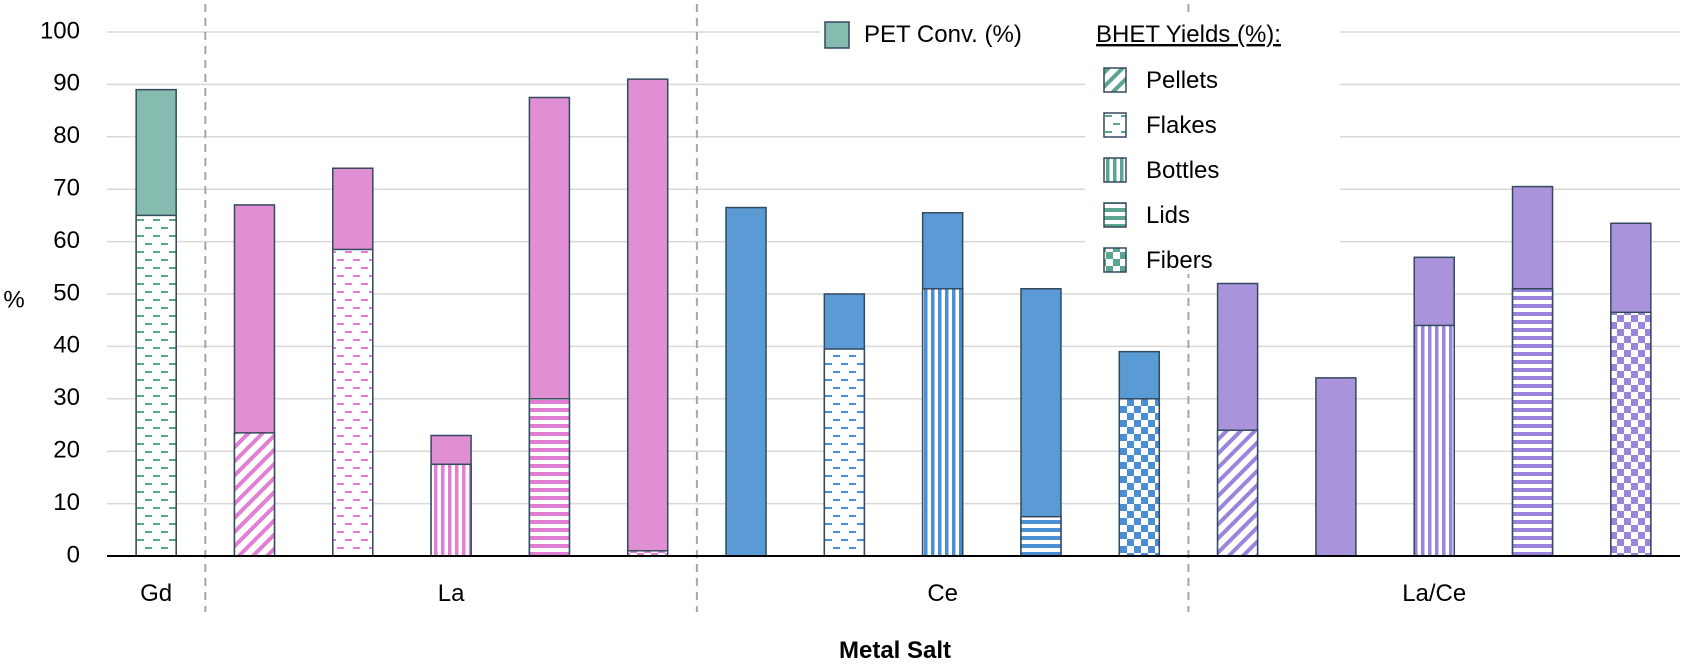 The height and width of the screenshot is (672, 1686). Describe the element at coordinates (66, 450) in the screenshot. I see `y-tick-label-20: 20` at that location.